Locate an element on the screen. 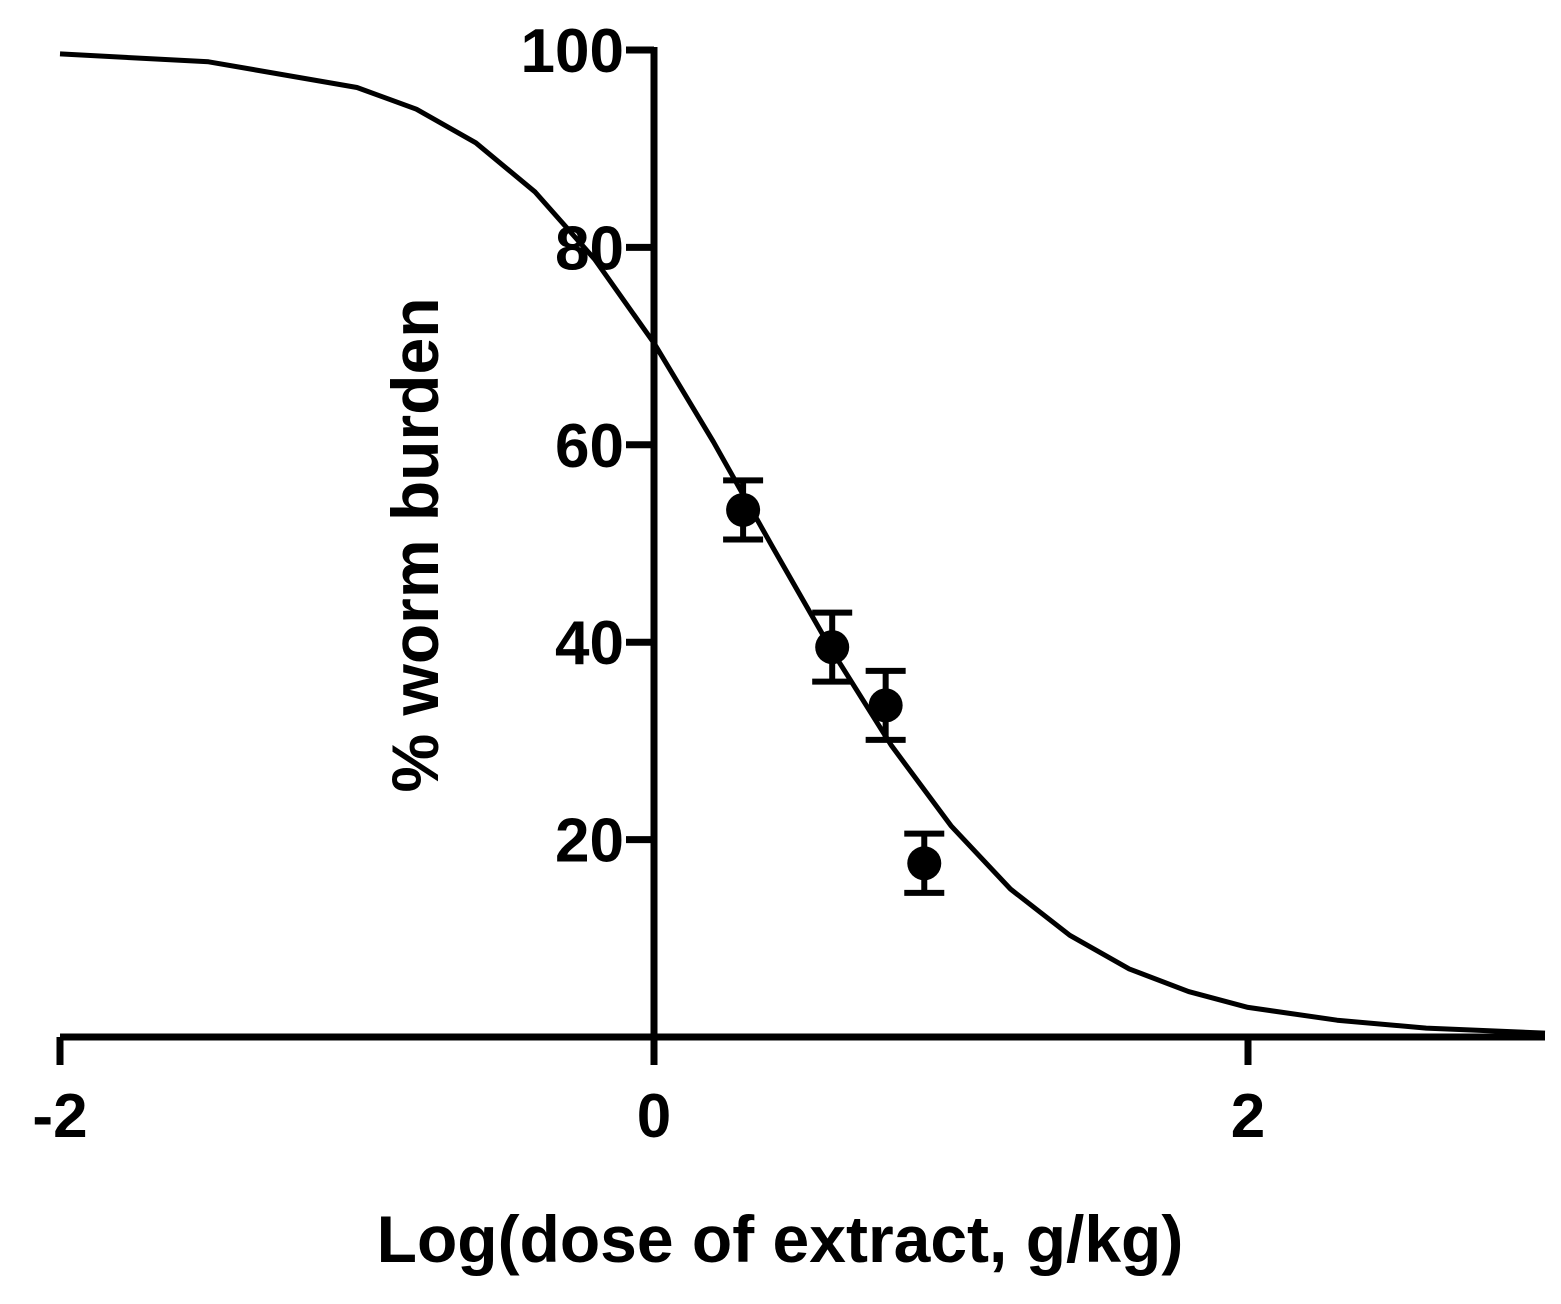  y-axis-title: % worm burden is located at coordinates (415, 544).